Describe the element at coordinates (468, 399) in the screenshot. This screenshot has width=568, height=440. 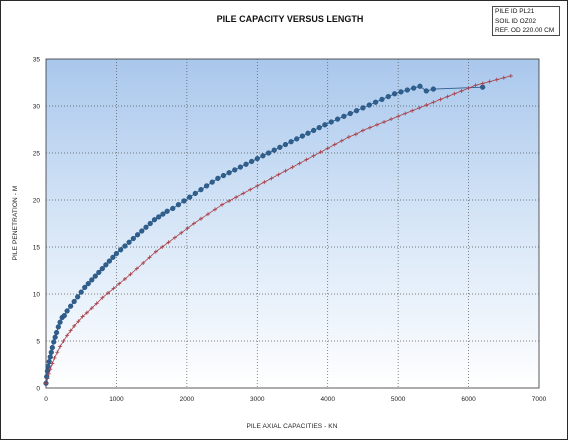
I see `x-tick-label: 6000` at that location.